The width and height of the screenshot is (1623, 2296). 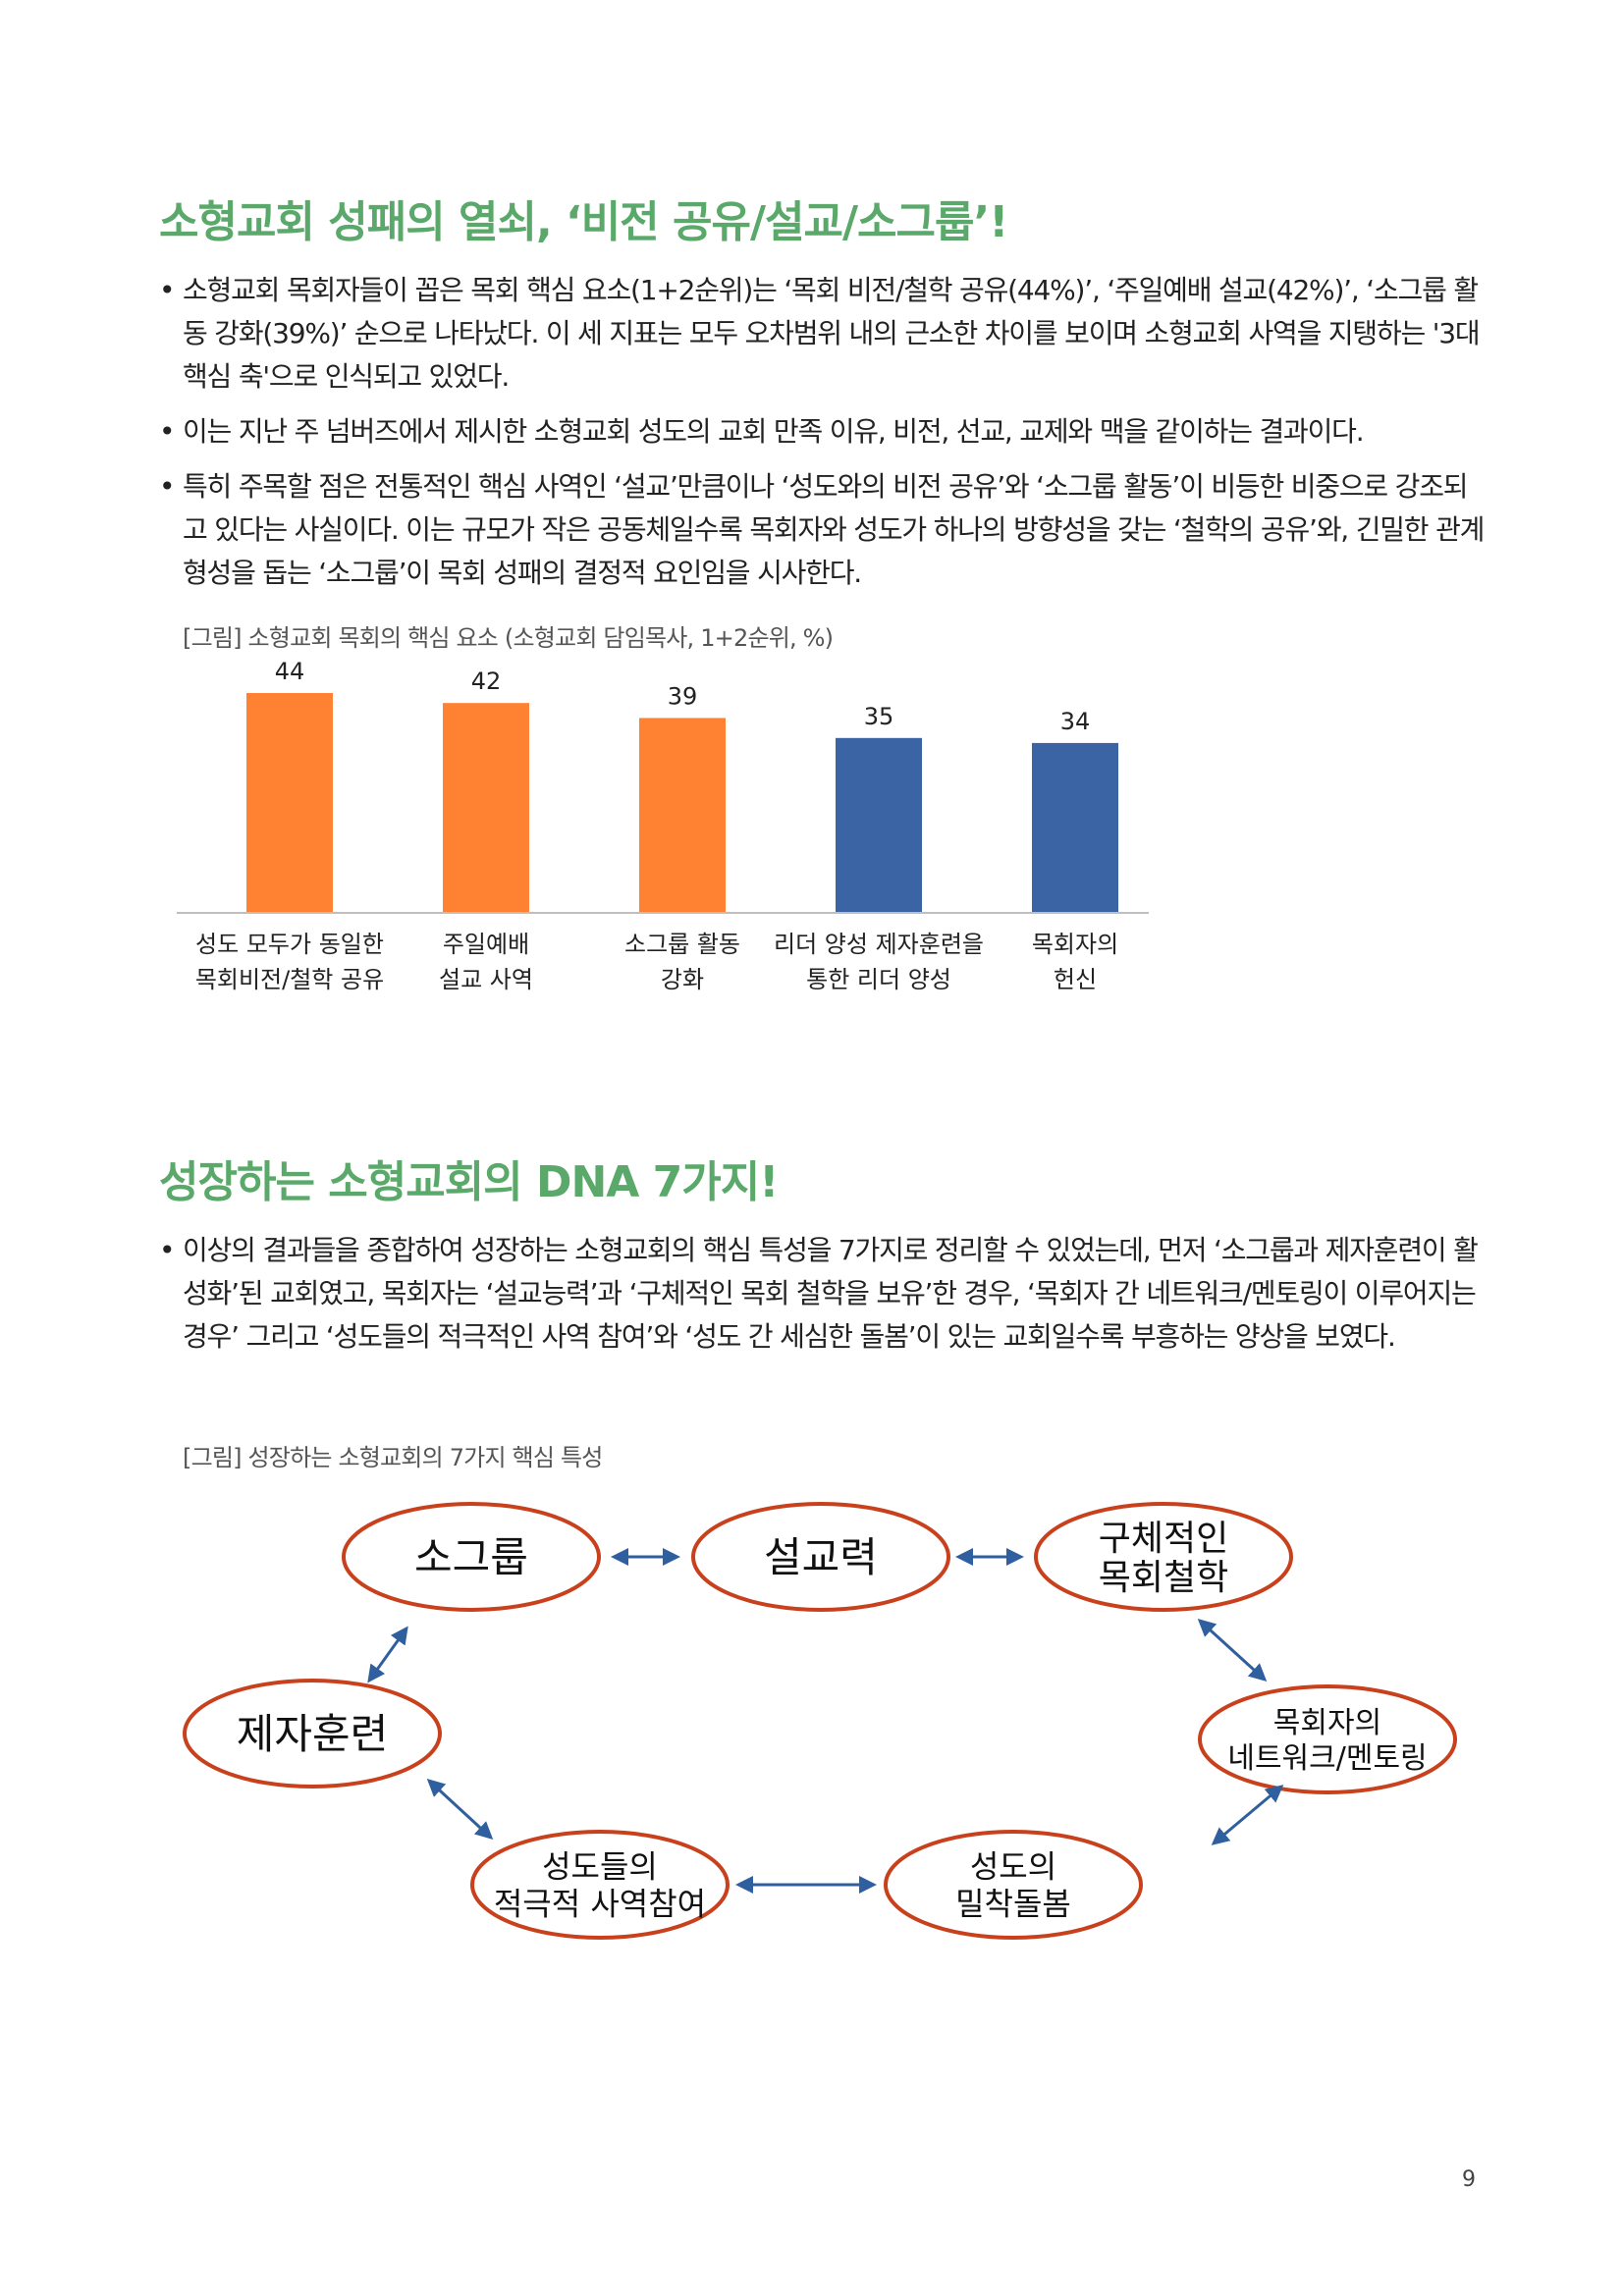 I want to click on data-label: 42, so click(x=486, y=681).